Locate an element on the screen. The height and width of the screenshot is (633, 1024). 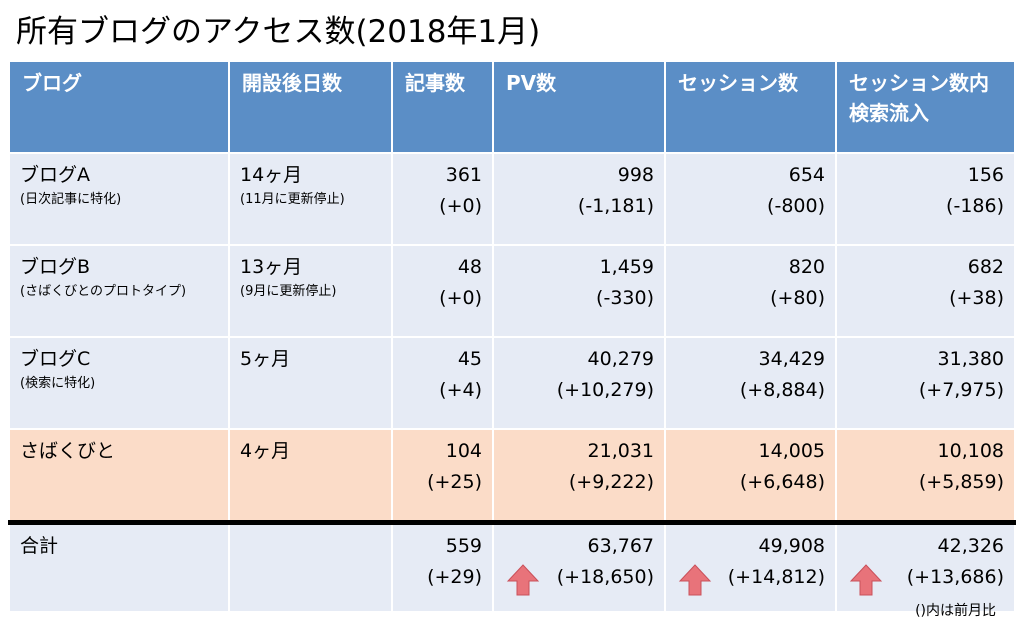
articles-cell: 361 (+0) is located at coordinates (442, 199).